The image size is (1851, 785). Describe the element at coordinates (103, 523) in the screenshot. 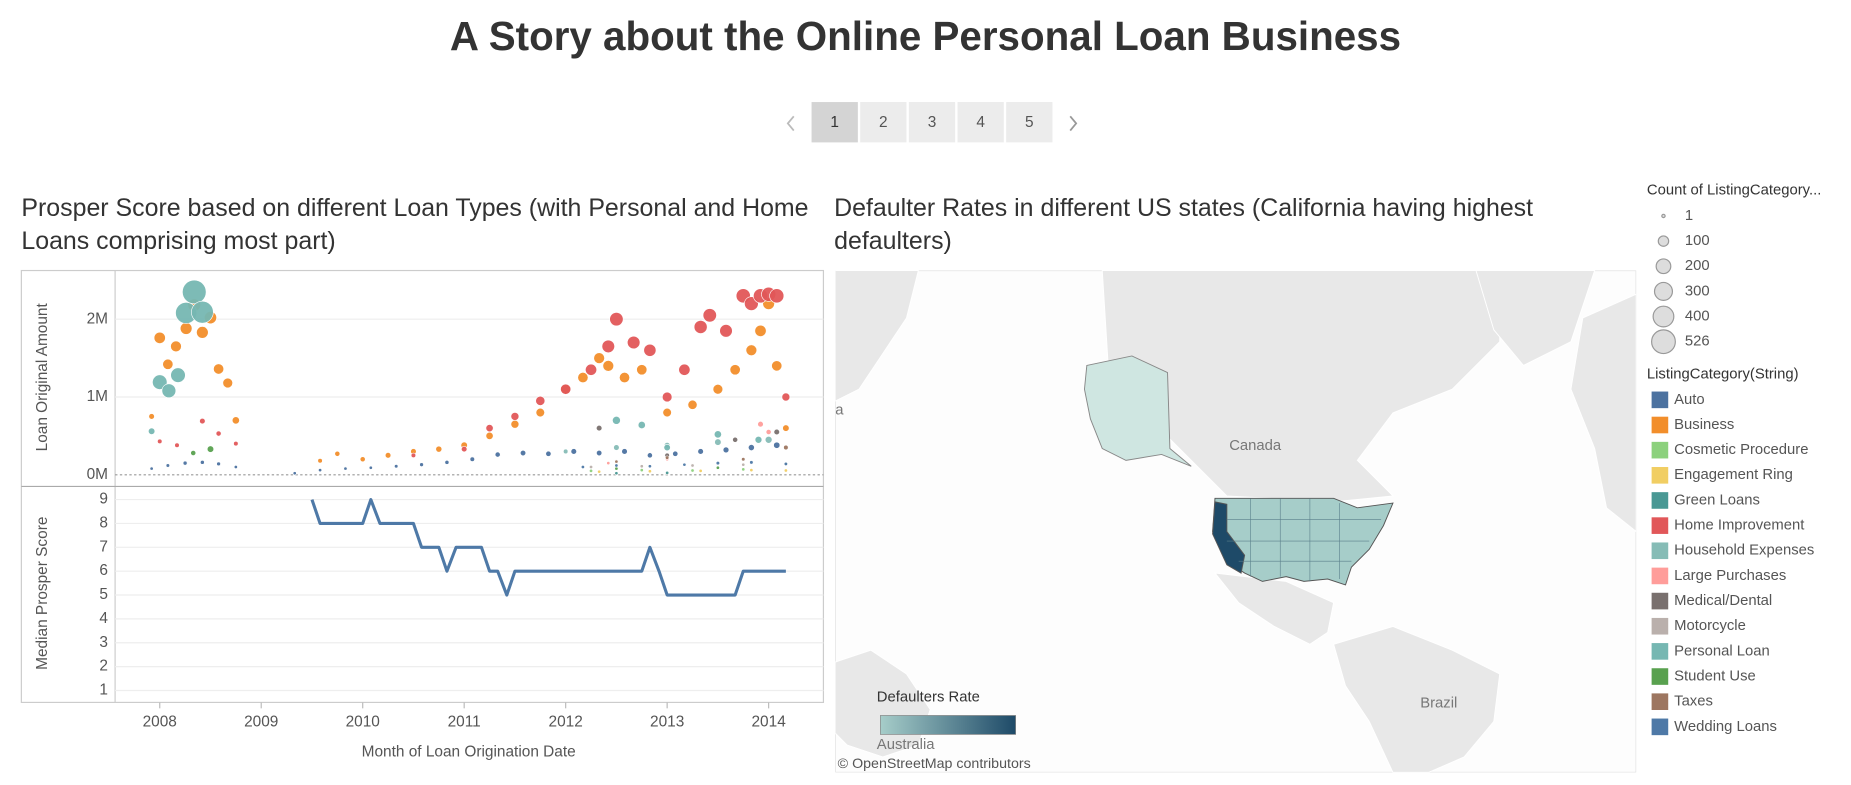

I see `y-tick-label: 8` at that location.